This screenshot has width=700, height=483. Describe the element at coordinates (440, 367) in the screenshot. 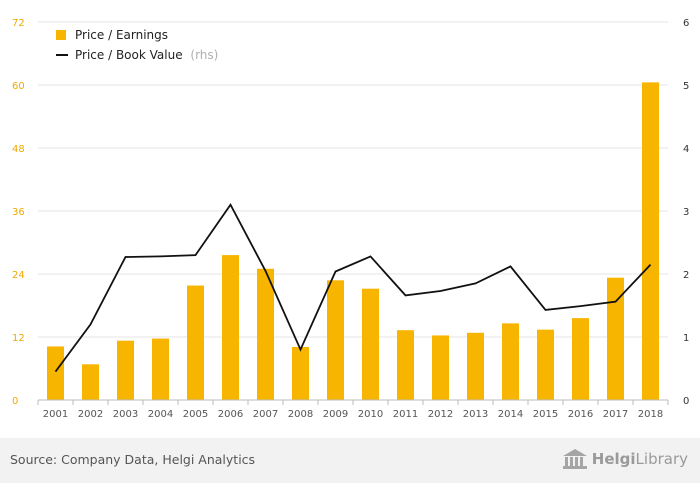

I see `bar-2012` at that location.